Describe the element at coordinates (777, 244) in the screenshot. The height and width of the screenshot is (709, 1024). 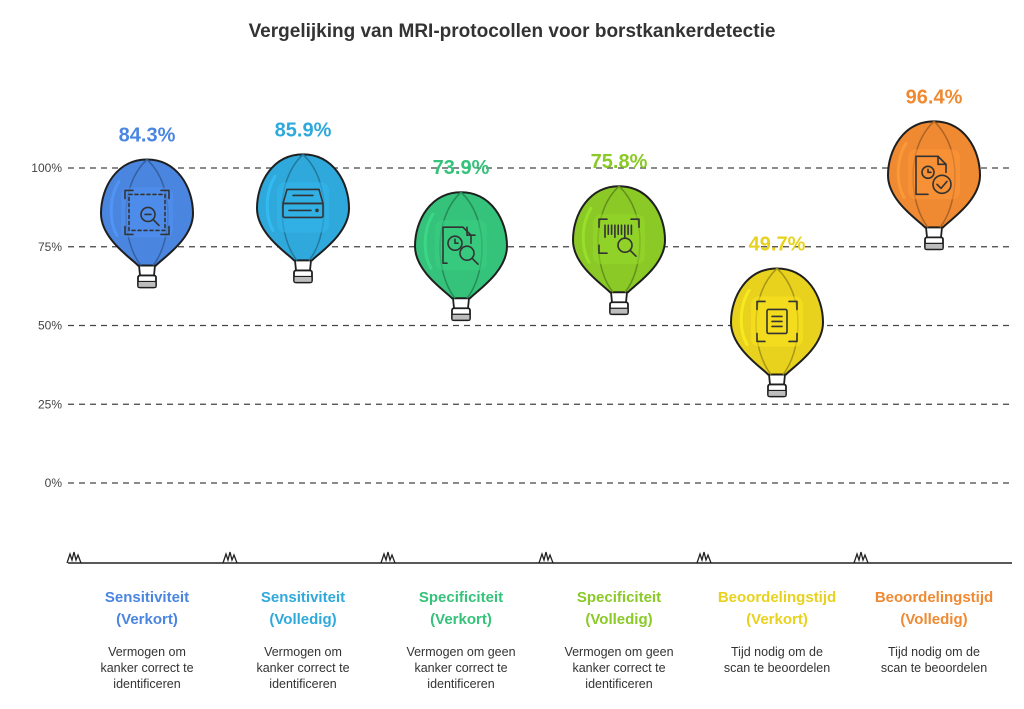
I see `value-label: 49.7%` at that location.